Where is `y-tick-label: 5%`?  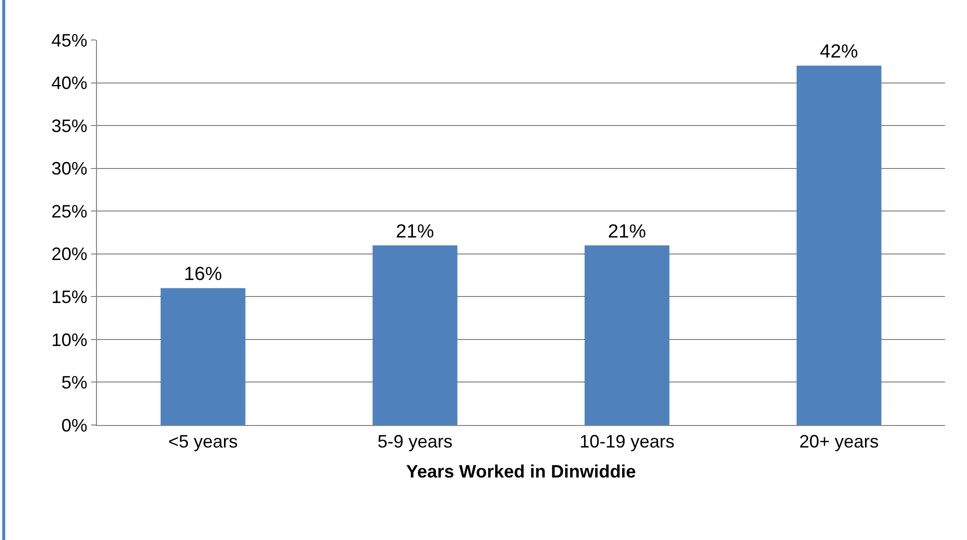 y-tick-label: 5% is located at coordinates (74, 382).